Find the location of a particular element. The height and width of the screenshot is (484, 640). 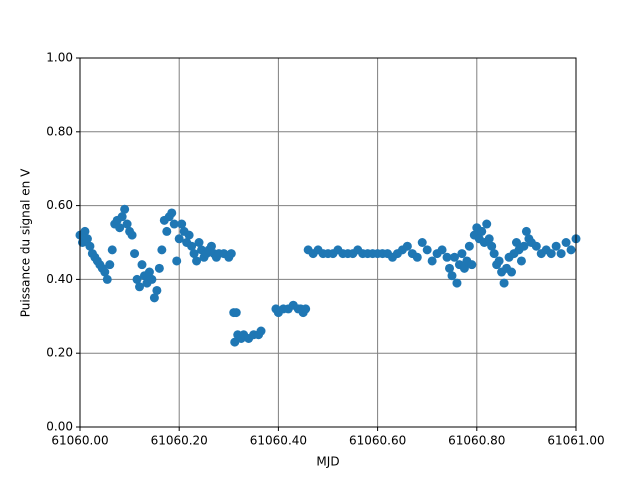

y-tick-label: 0.40 is located at coordinates (59, 279).